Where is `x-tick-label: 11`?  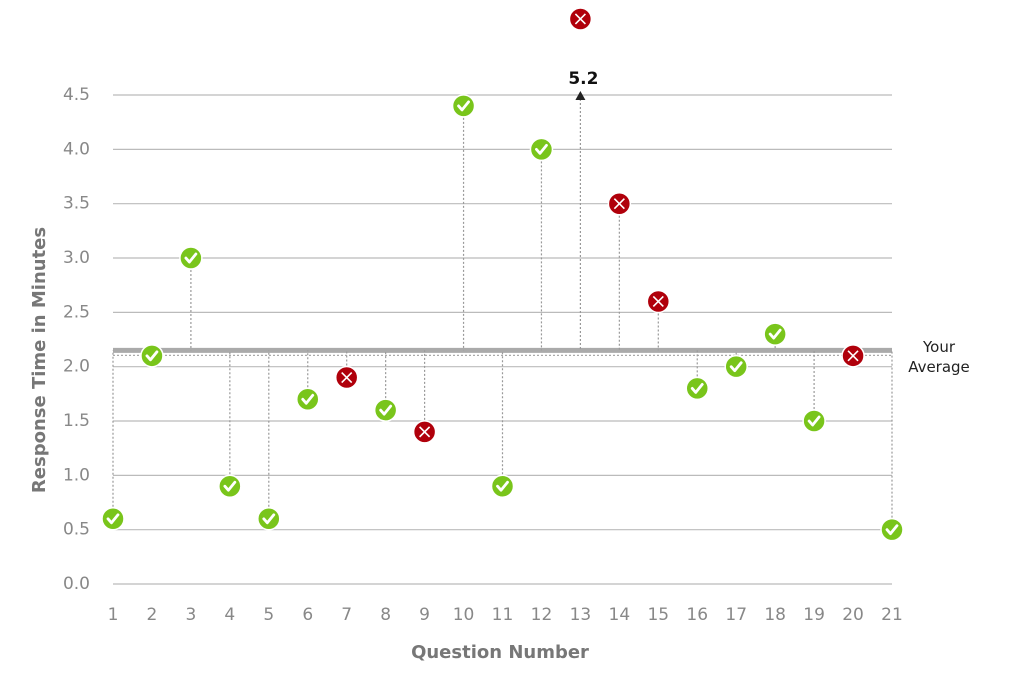 x-tick-label: 11 is located at coordinates (503, 615).